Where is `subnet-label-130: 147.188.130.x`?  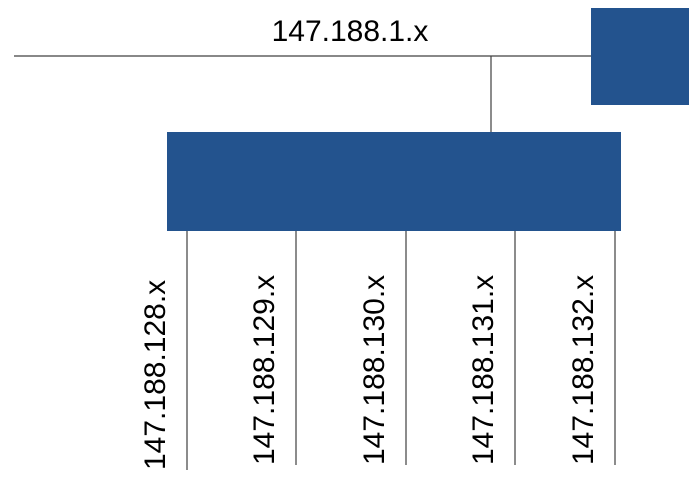 subnet-label-130: 147.188.130.x is located at coordinates (374, 370).